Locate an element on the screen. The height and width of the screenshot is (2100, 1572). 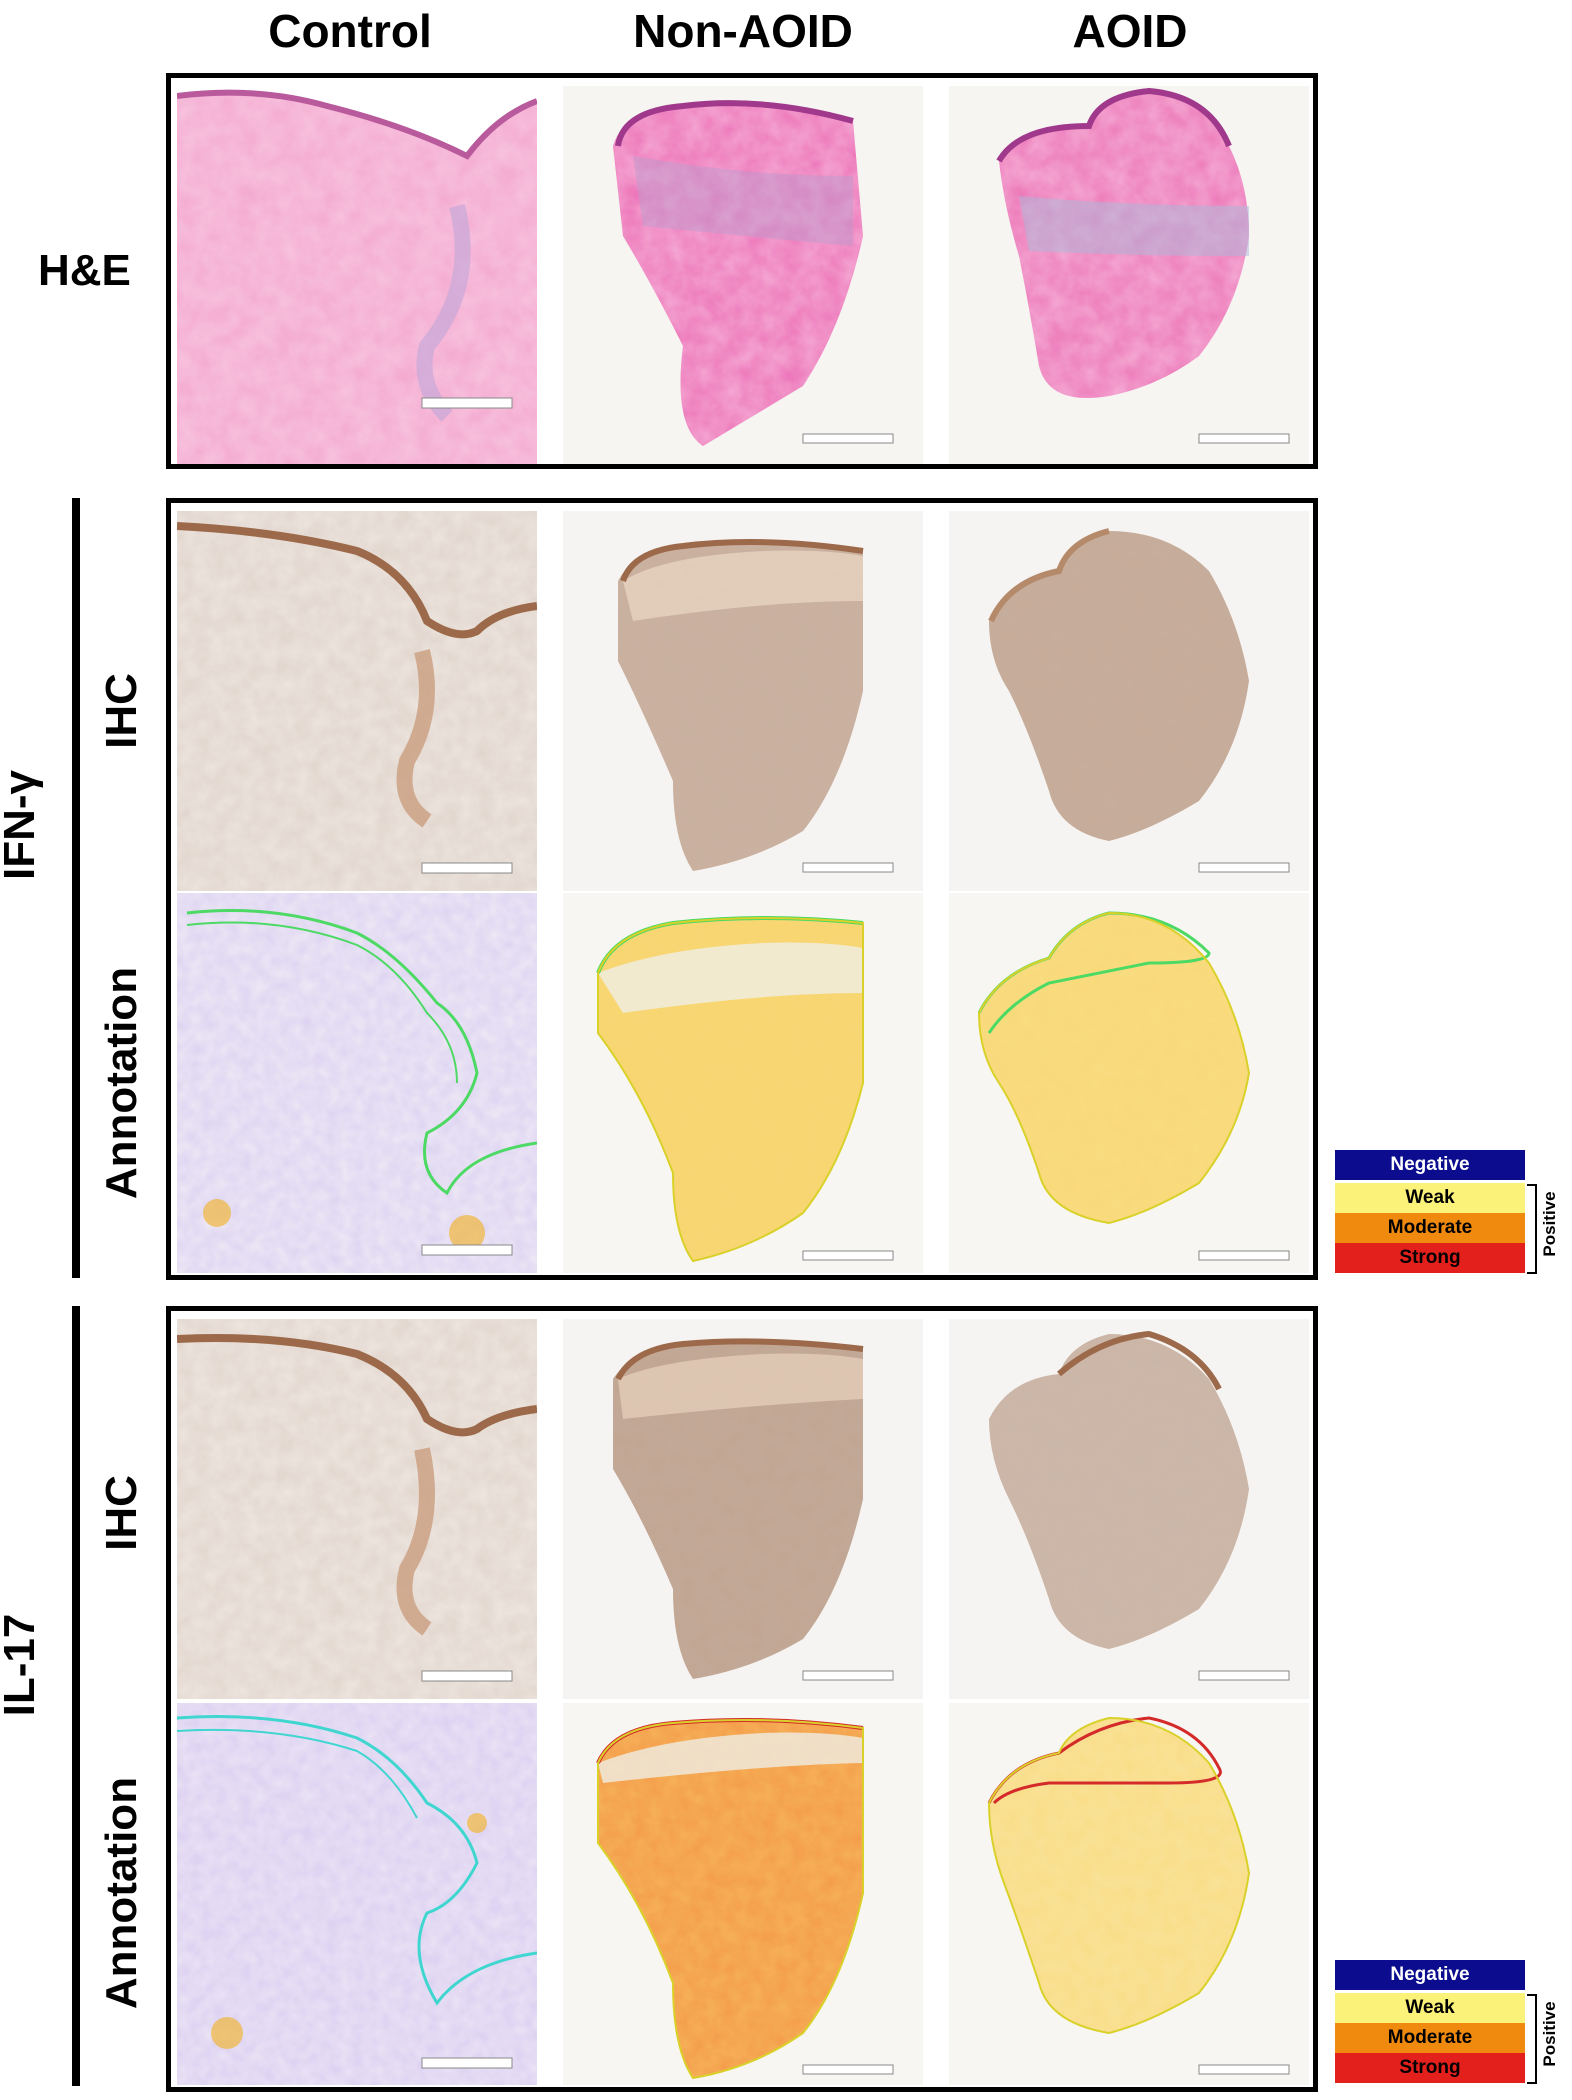
sublabel-ihc-ifn: IHC is located at coordinates (121, 711).